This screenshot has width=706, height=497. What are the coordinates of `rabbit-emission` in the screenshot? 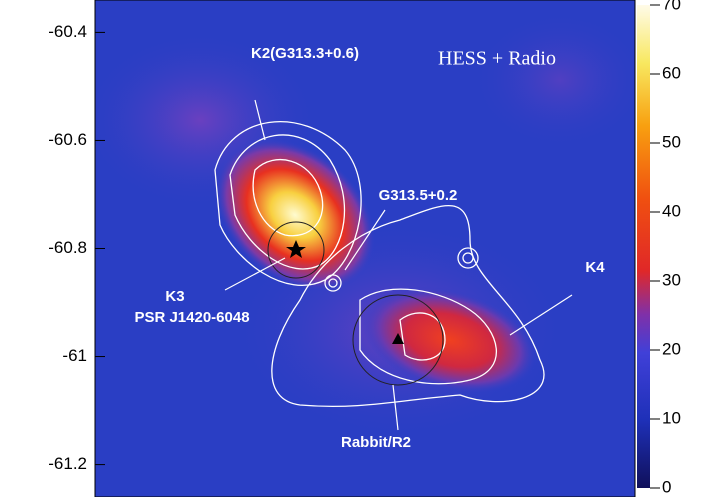 It's located at (450, 340).